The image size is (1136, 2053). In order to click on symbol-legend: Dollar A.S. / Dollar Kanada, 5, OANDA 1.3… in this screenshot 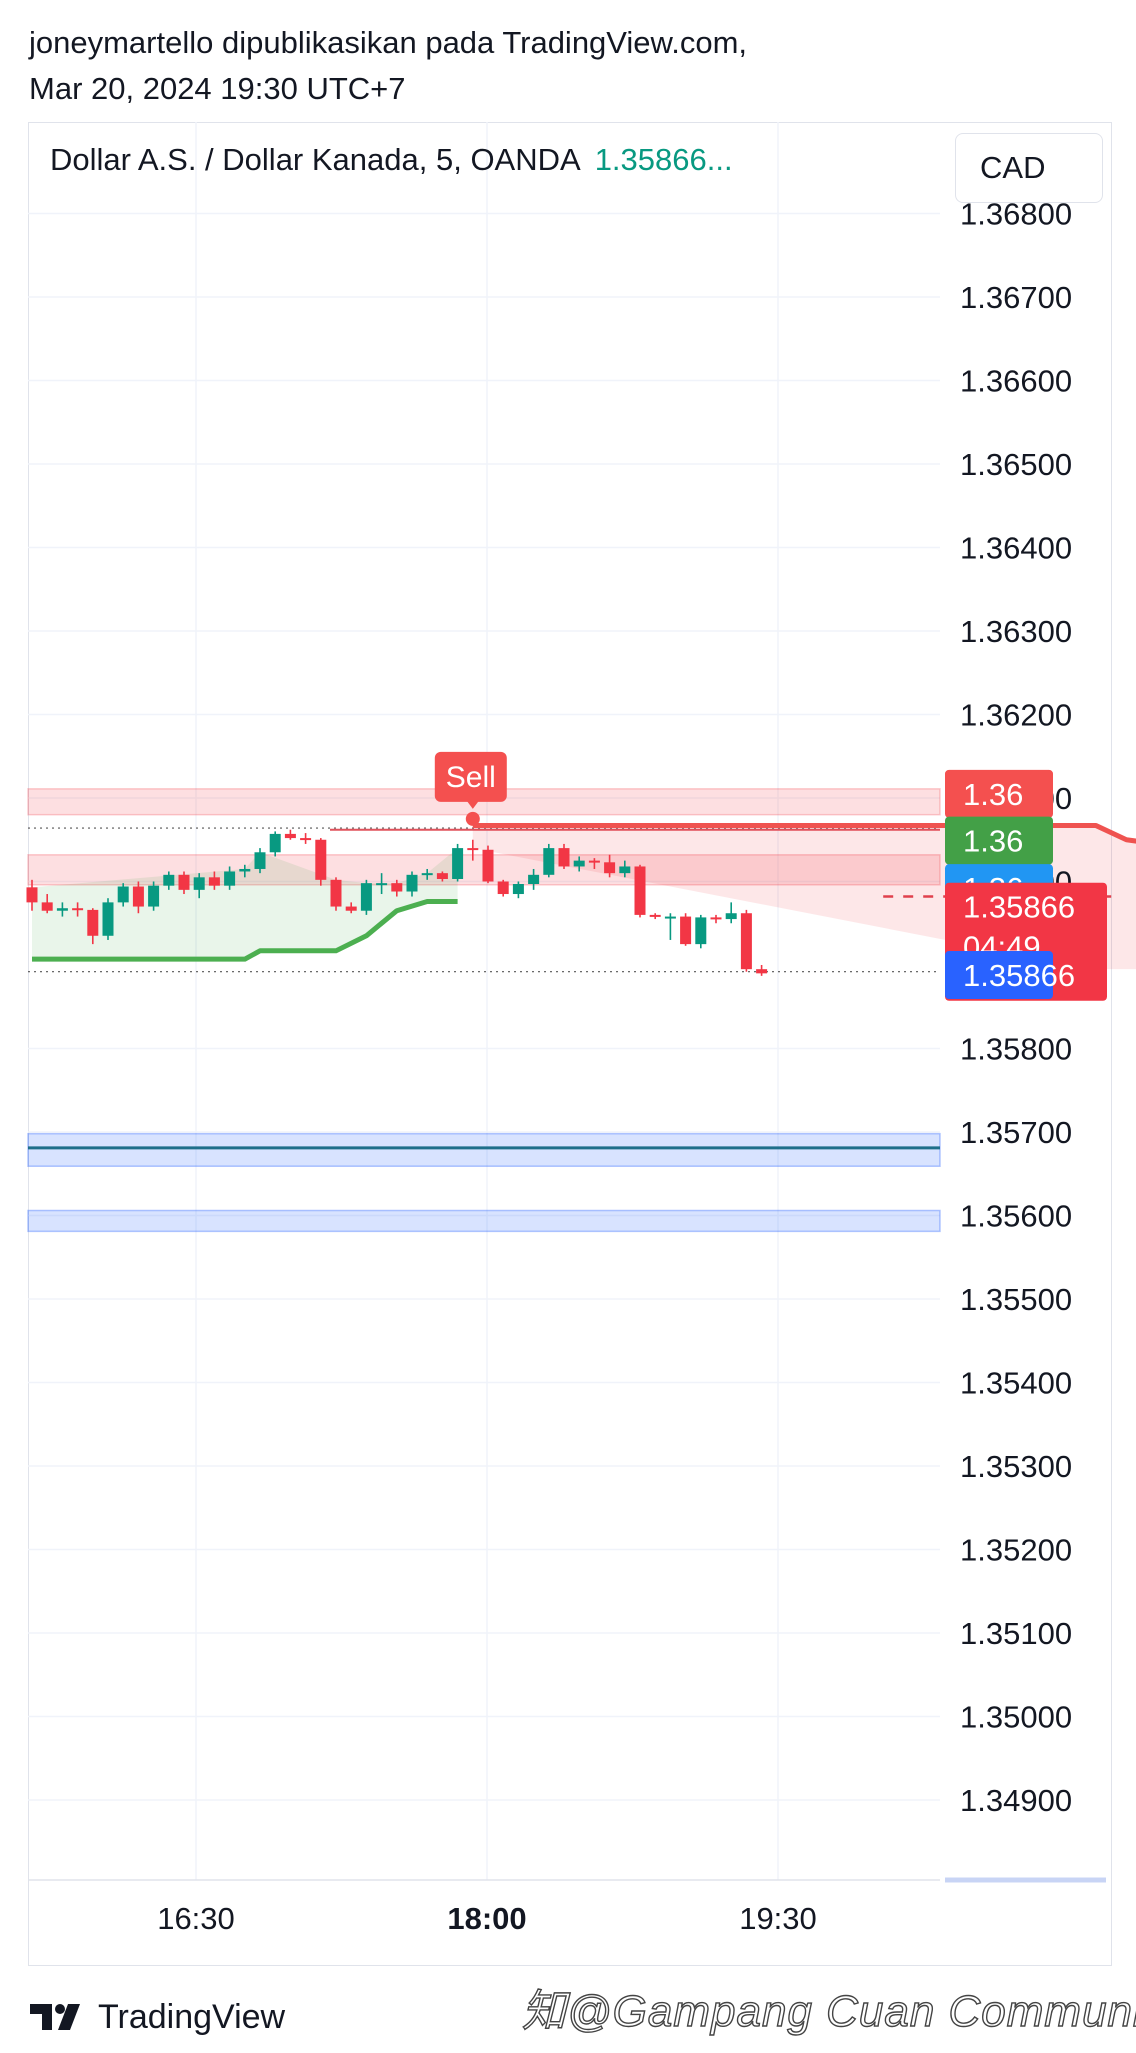, I will do `click(391, 160)`.